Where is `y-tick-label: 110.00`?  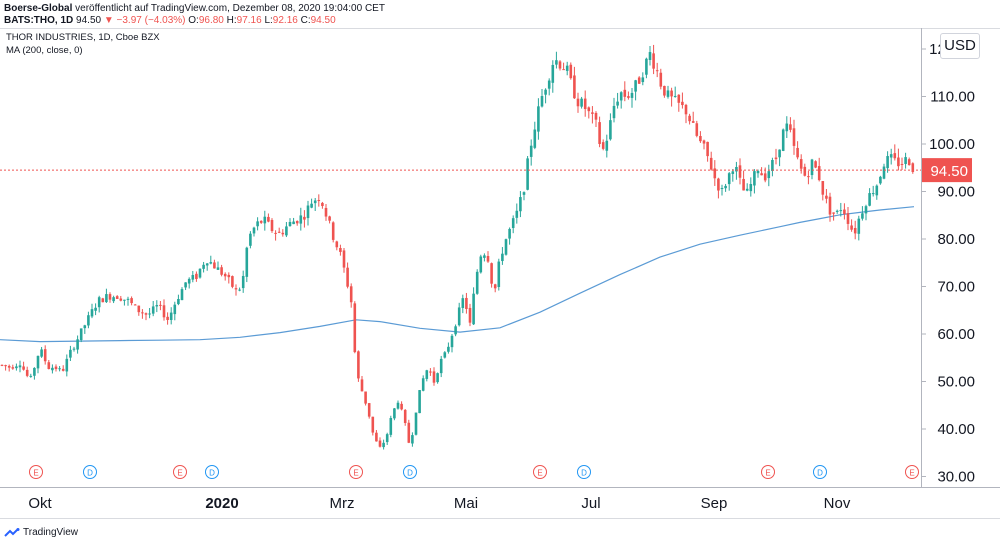 y-tick-label: 110.00 is located at coordinates (952, 97).